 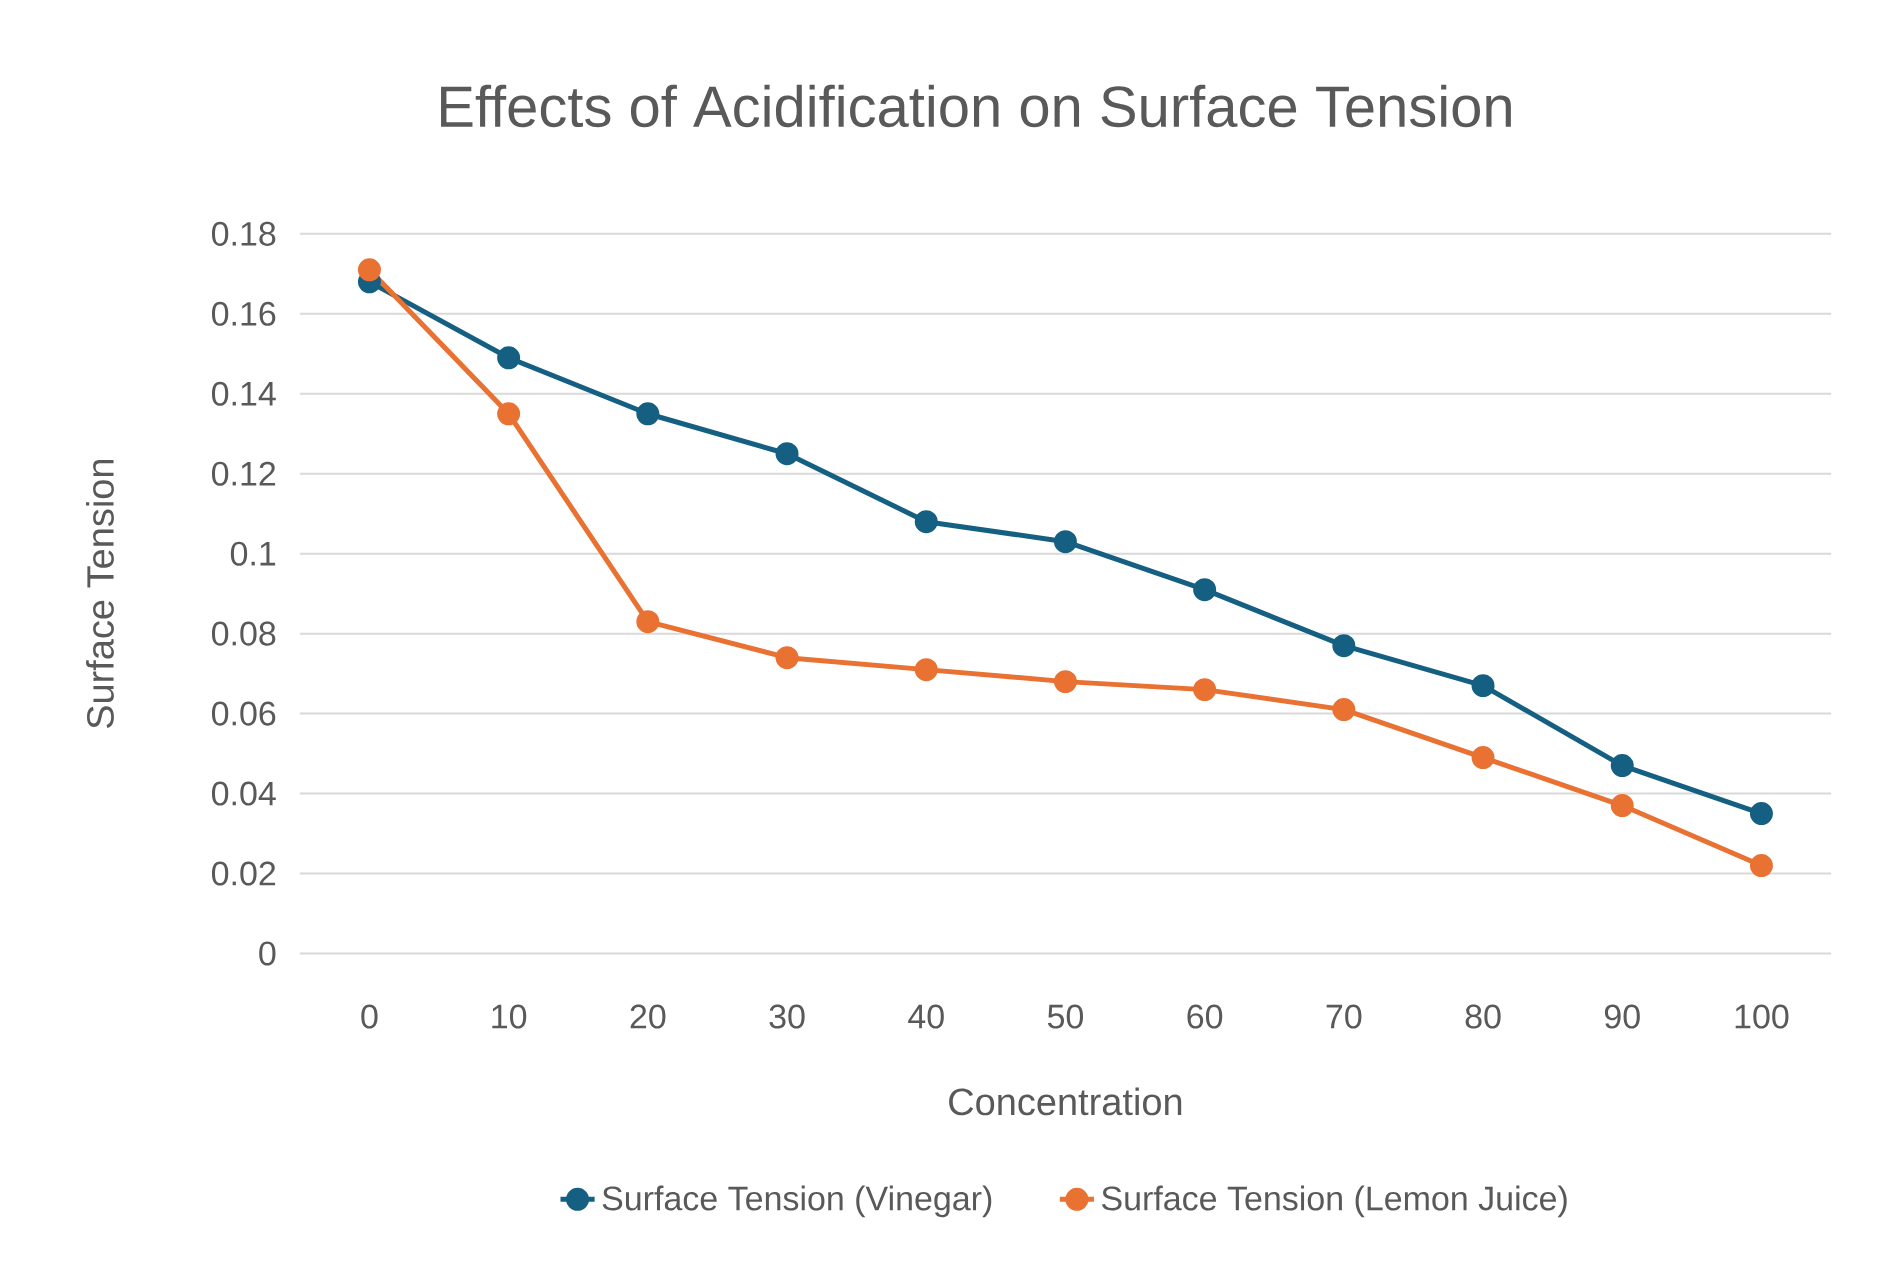 What do you see at coordinates (787, 1016) in the screenshot?
I see `x-tick-label: 30` at bounding box center [787, 1016].